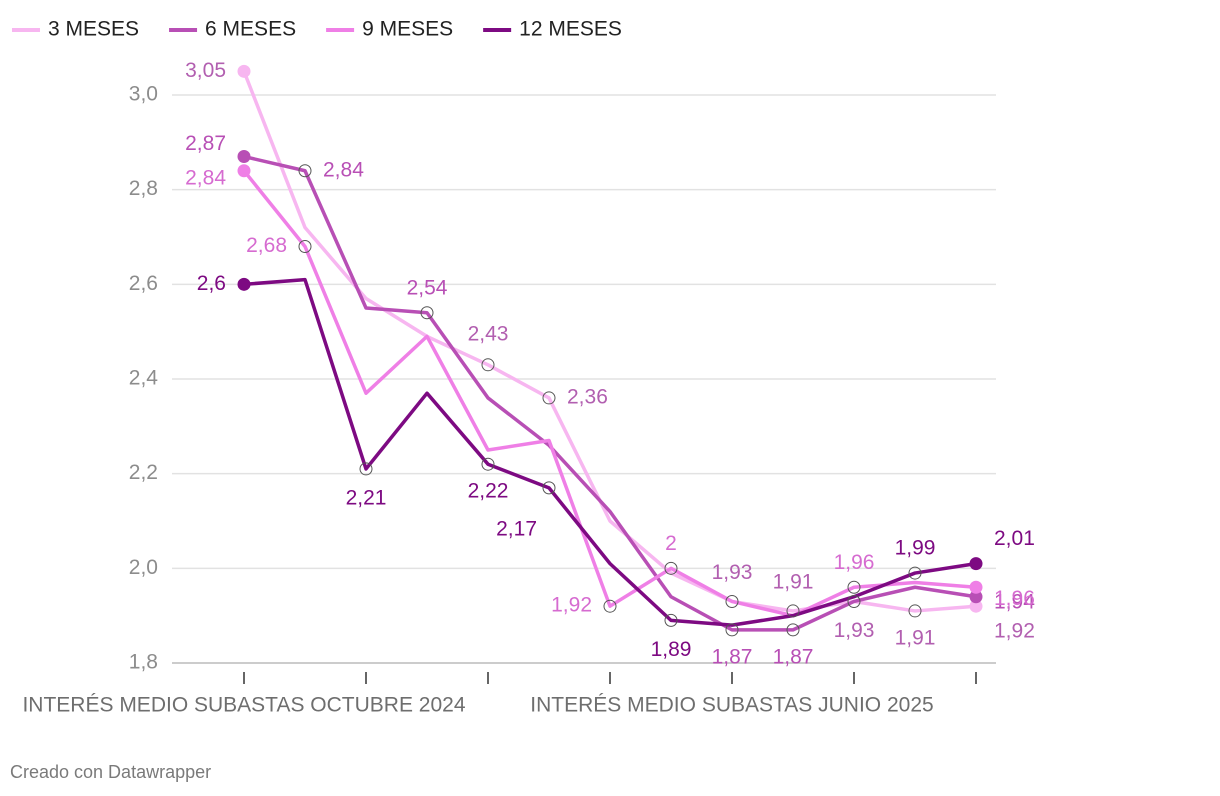 Image resolution: width=1220 pixels, height=796 pixels. I want to click on value-label: 1,99, so click(915, 548).